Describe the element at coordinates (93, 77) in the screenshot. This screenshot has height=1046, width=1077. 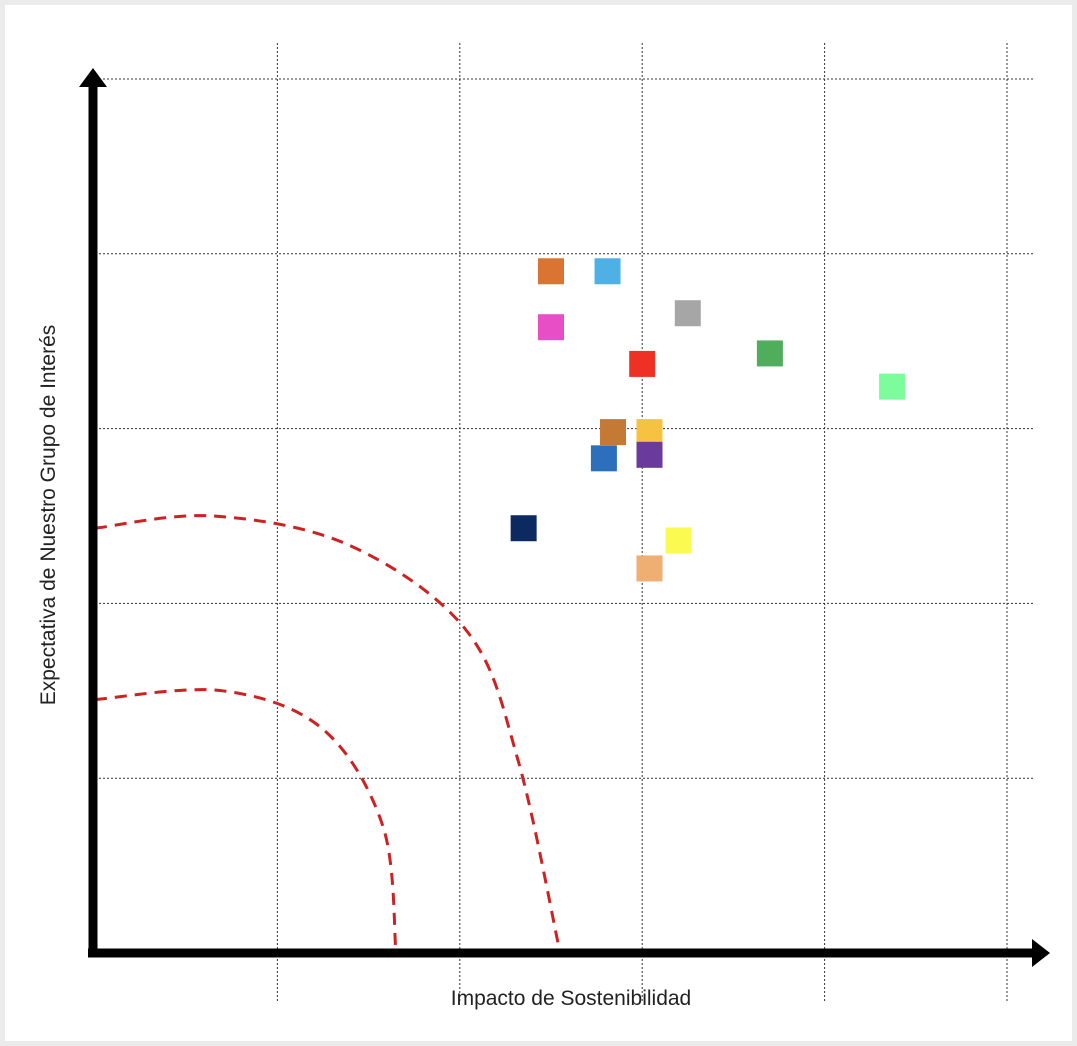
I see `y-axis-arrow` at that location.